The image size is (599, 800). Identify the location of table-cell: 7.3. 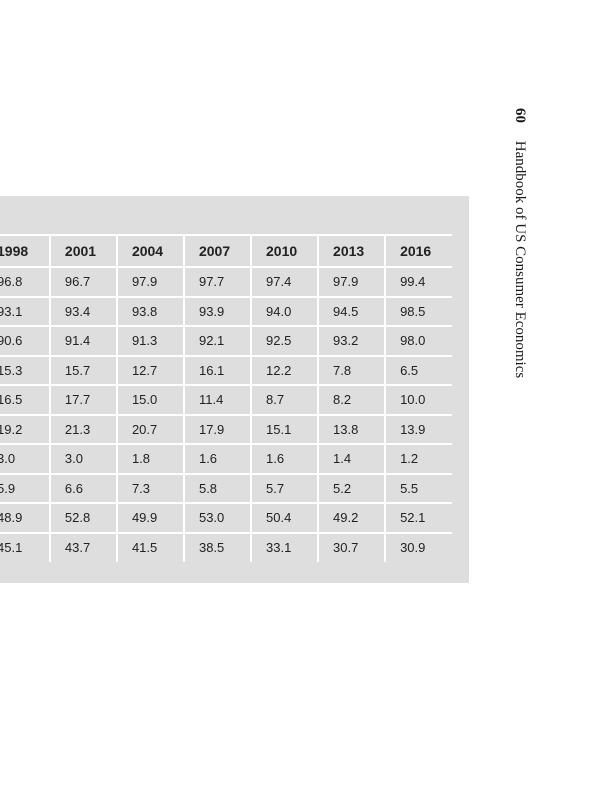
(150, 488).